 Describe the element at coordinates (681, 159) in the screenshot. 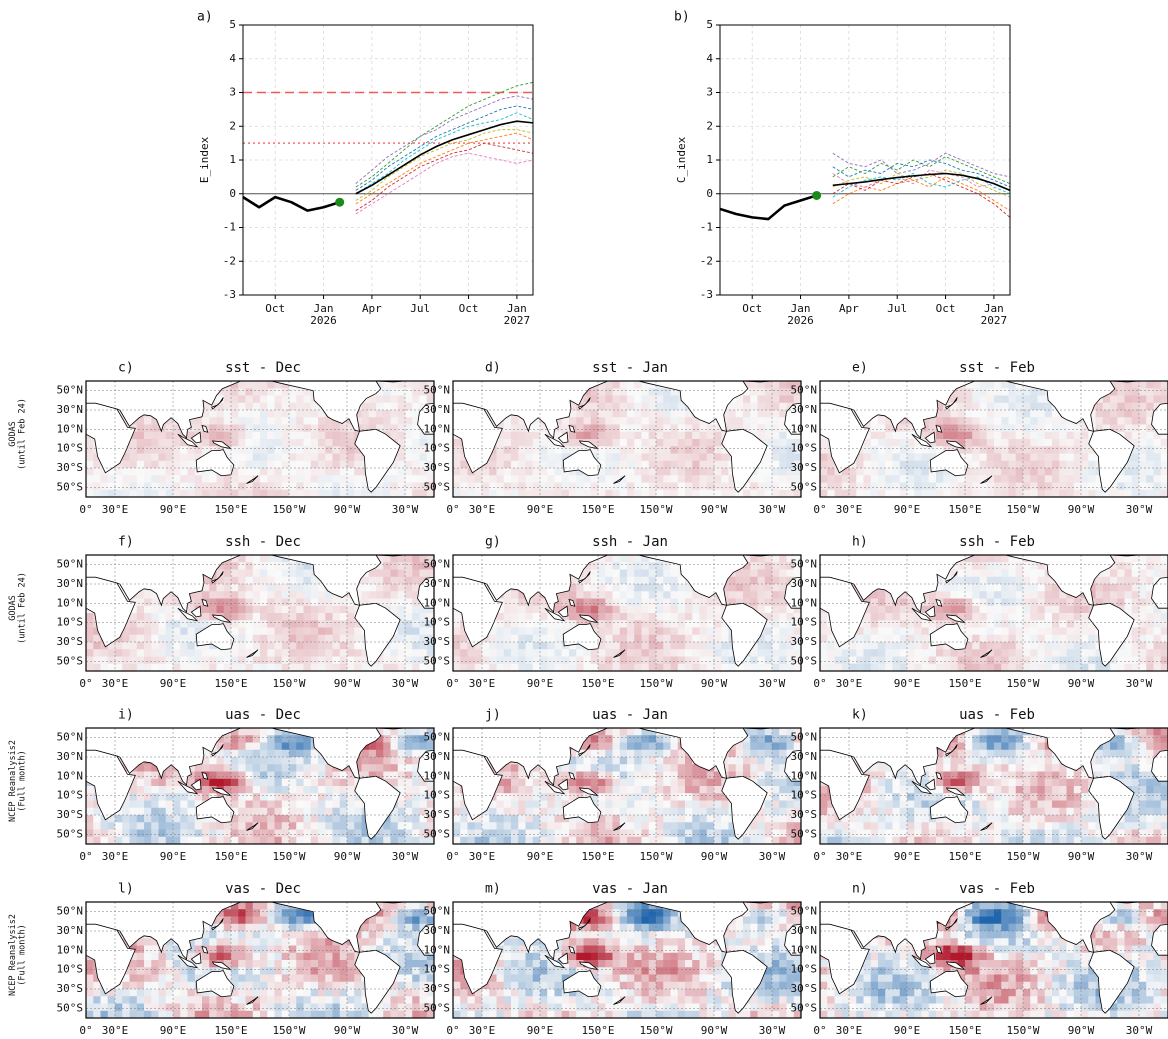

I see `y-axis-label: C_index` at that location.